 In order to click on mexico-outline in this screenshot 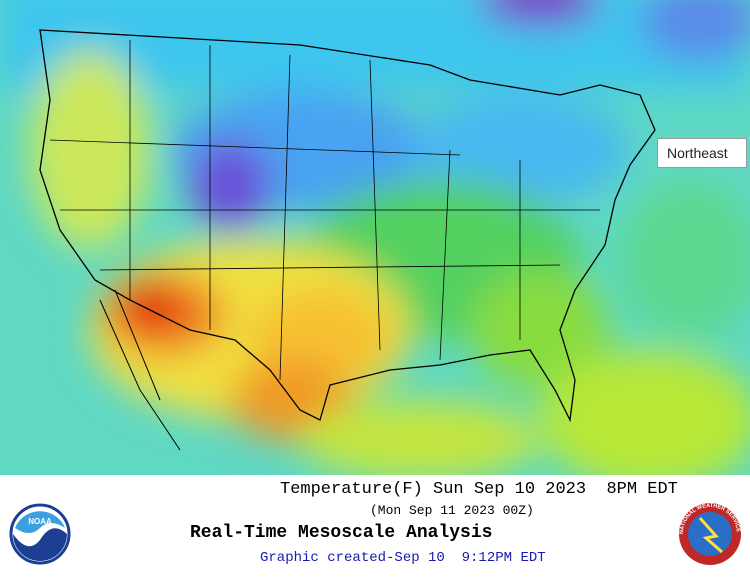, I will do `click(140, 370)`.